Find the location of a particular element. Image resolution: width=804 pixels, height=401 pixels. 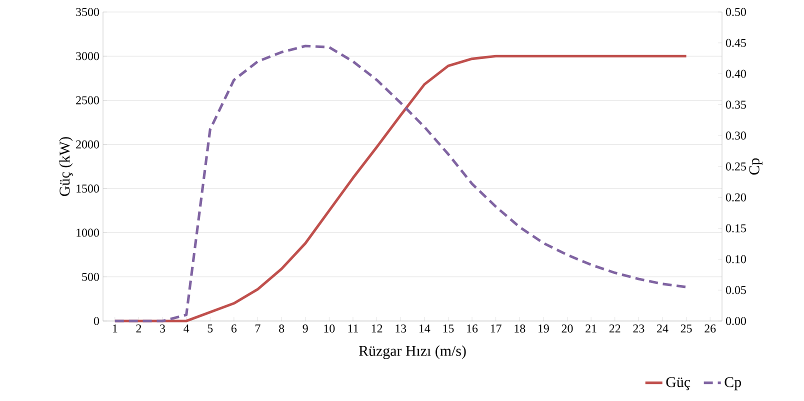

x-tick-label: 3 is located at coordinates (163, 328).